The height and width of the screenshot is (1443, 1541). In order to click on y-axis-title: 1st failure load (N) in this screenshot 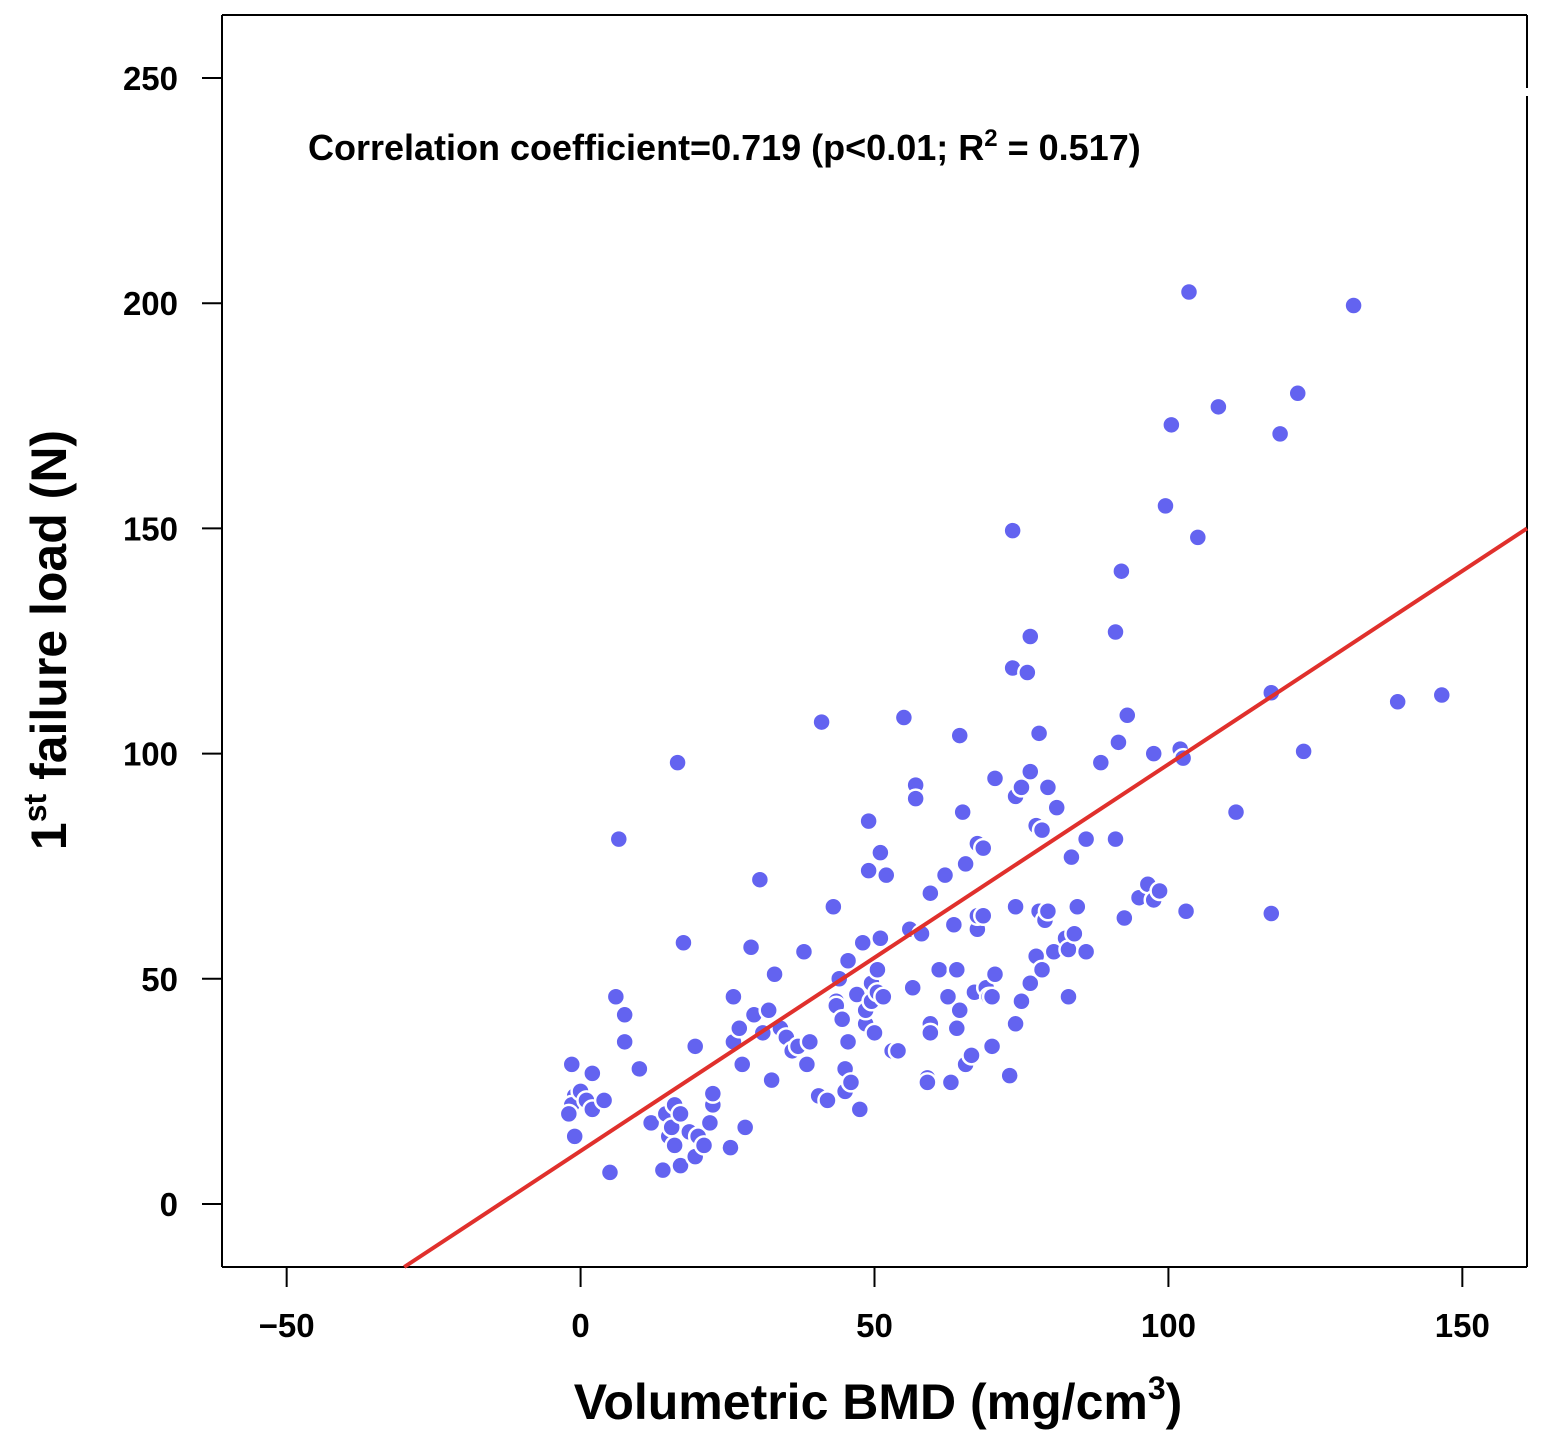, I will do `click(47, 640)`.